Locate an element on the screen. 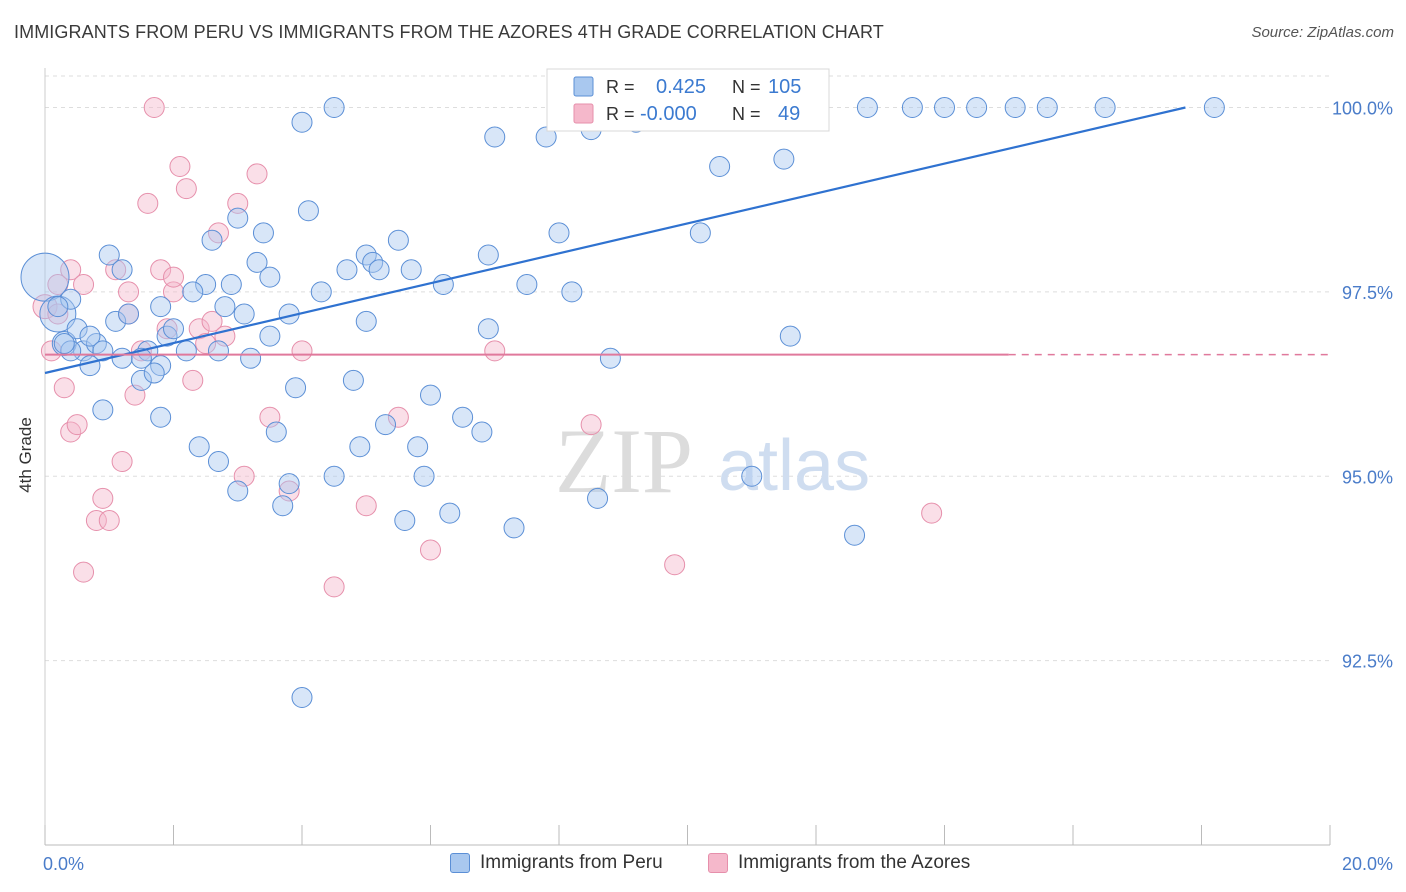 This screenshot has height=892, width=1406. stats-r-value: -0.000 is located at coordinates (668, 114).